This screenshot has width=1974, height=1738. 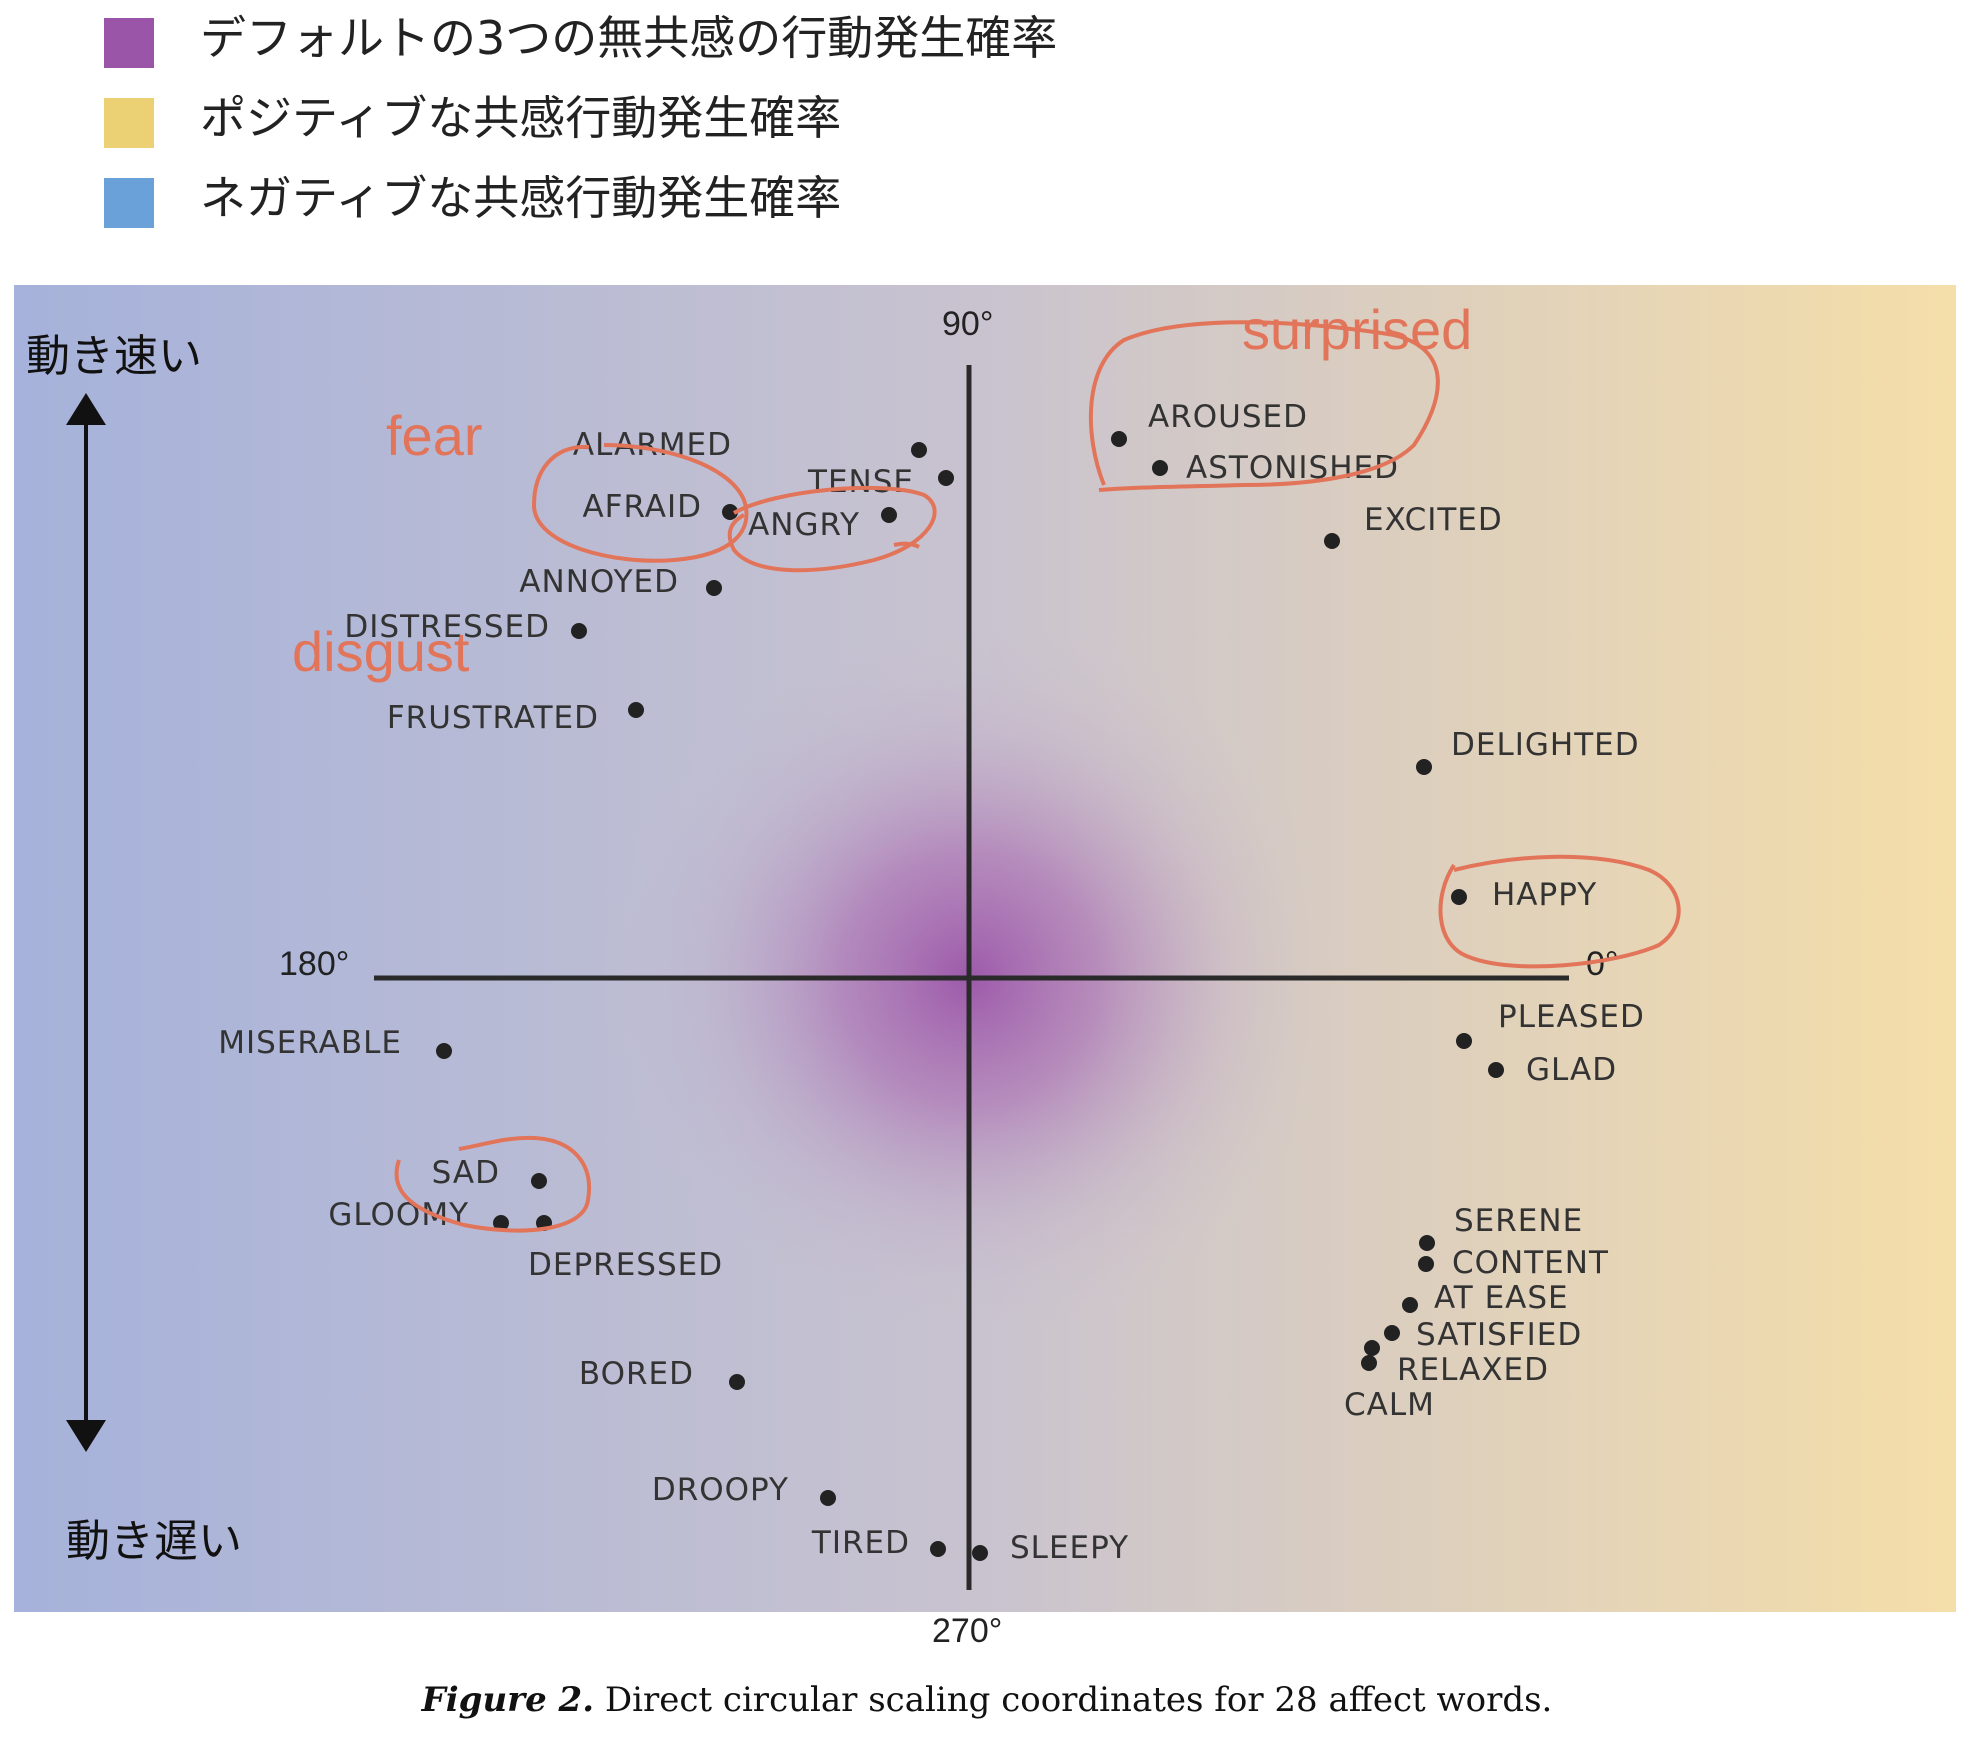 I want to click on word-dot-droopy, so click(x=828, y=1498).